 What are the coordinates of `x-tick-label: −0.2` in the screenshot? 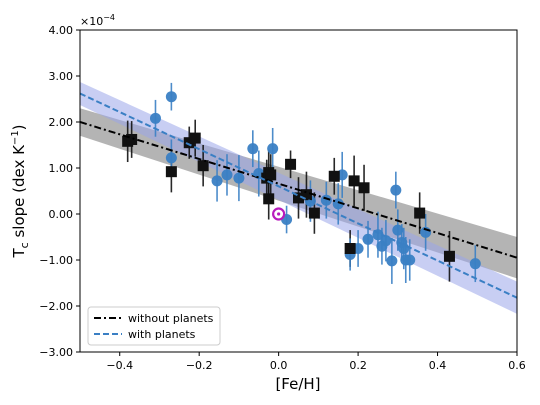 It's located at (199, 365).